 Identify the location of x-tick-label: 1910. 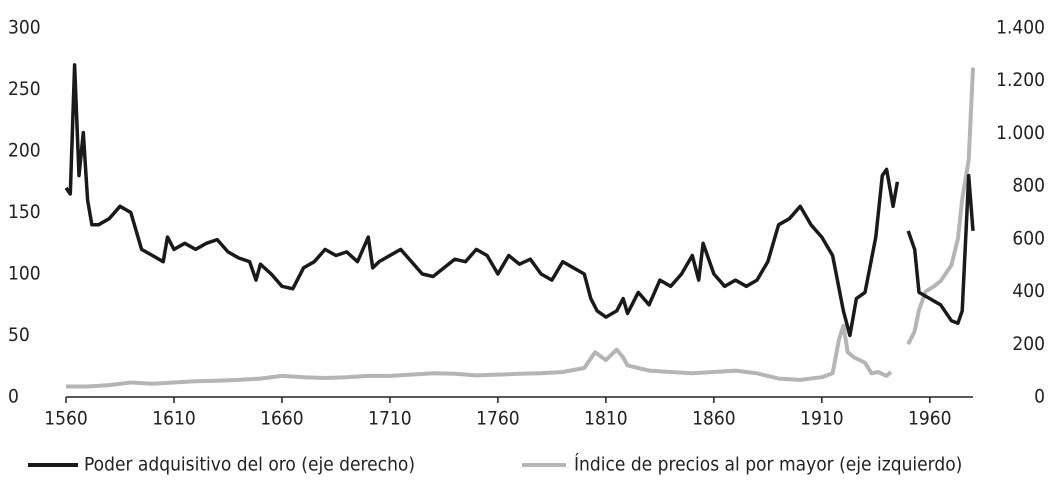
(822, 419).